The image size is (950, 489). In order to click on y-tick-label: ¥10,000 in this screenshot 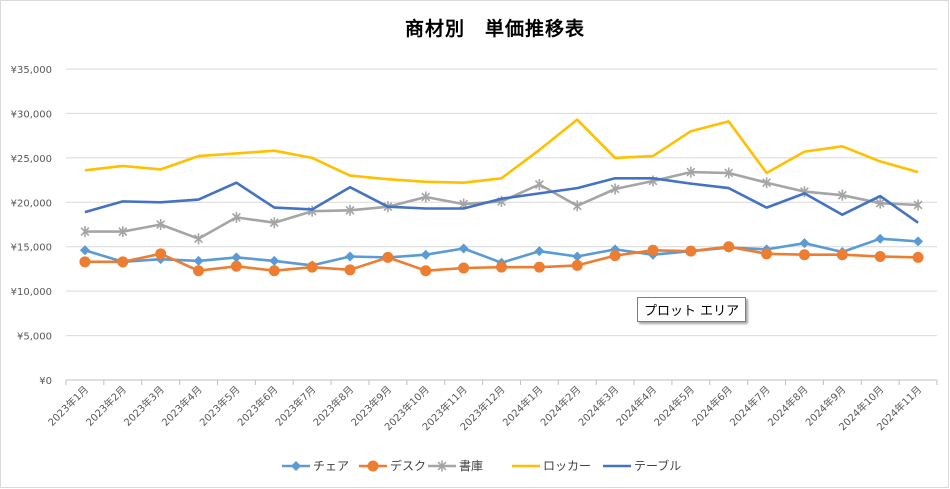, I will do `click(31, 292)`.